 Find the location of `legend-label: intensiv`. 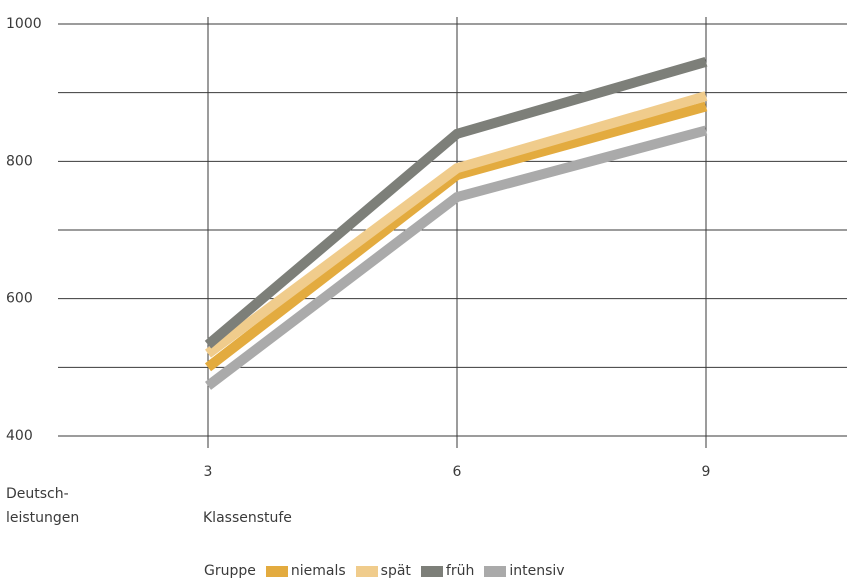

legend-label: intensiv is located at coordinates (537, 571).